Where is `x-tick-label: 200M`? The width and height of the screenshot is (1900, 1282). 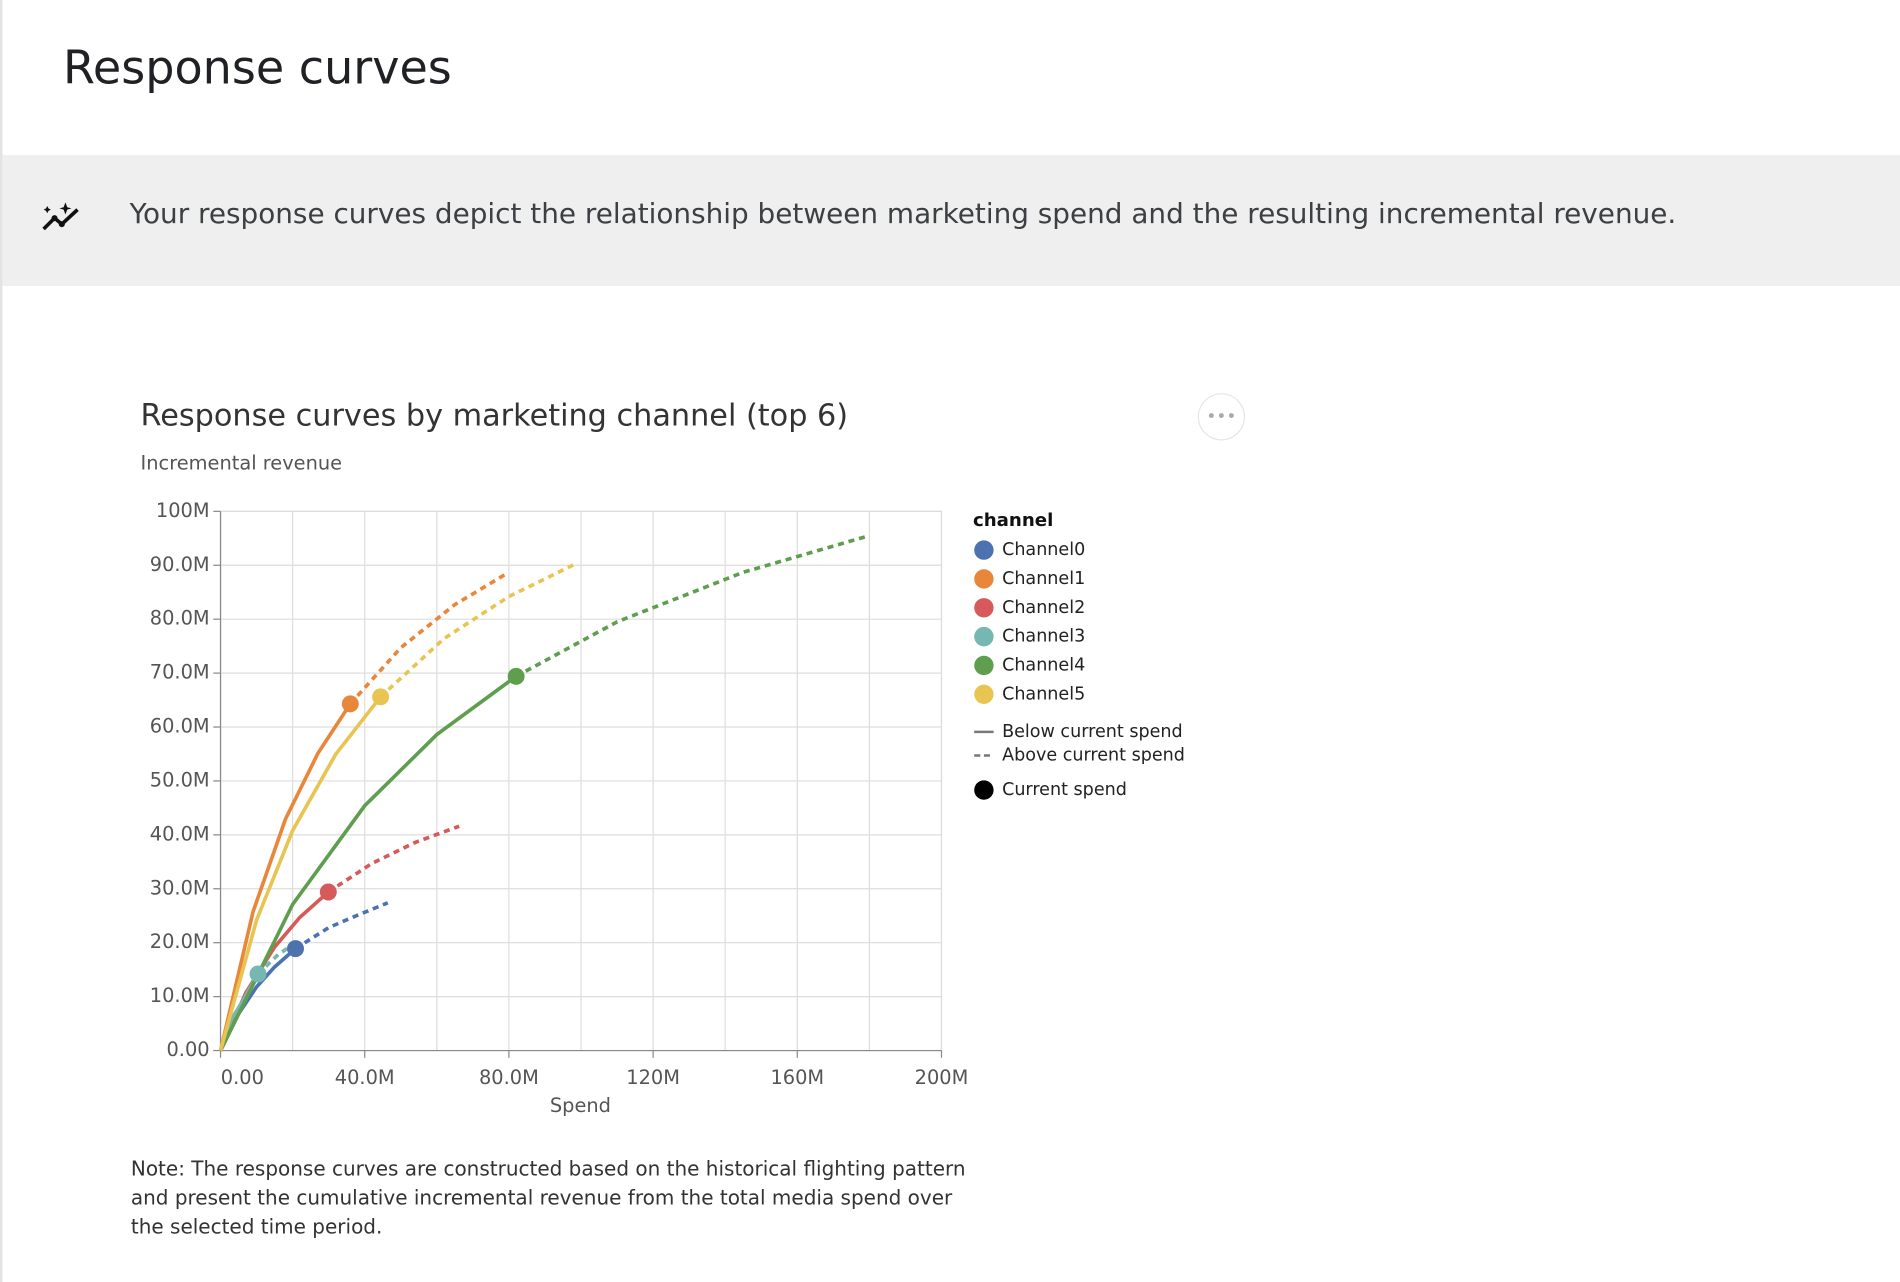
x-tick-label: 200M is located at coordinates (942, 1077).